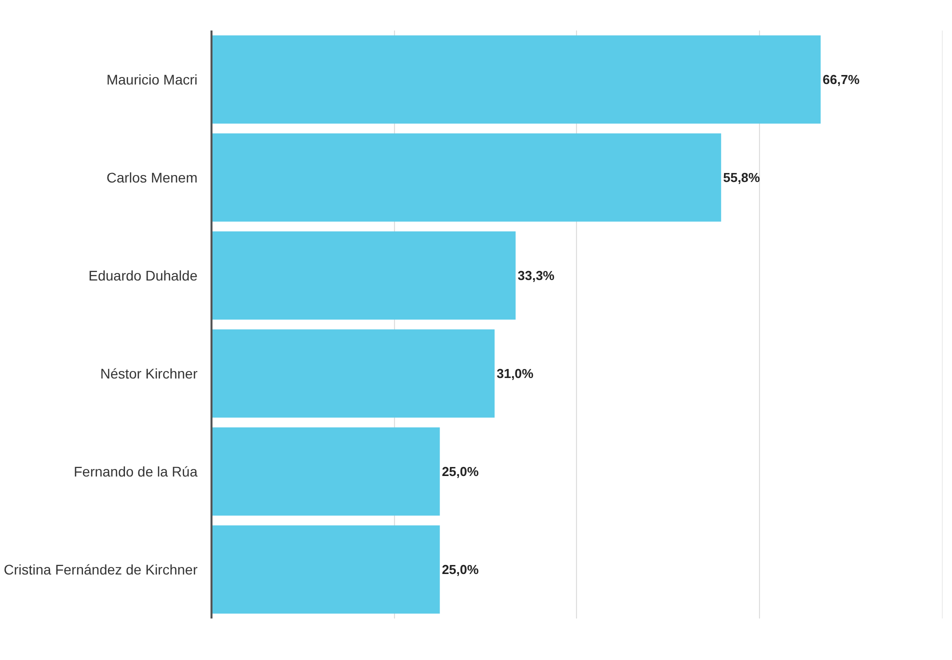 The image size is (952, 660). What do you see at coordinates (101, 570) in the screenshot?
I see `y-tick-label: Cristina Fernández de Kirchner` at bounding box center [101, 570].